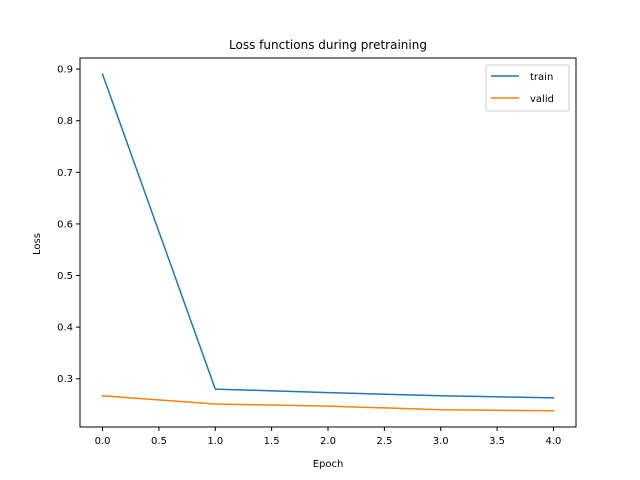 This screenshot has width=640, height=480. What do you see at coordinates (441, 441) in the screenshot?
I see `x-tick-label: 3.0` at bounding box center [441, 441].